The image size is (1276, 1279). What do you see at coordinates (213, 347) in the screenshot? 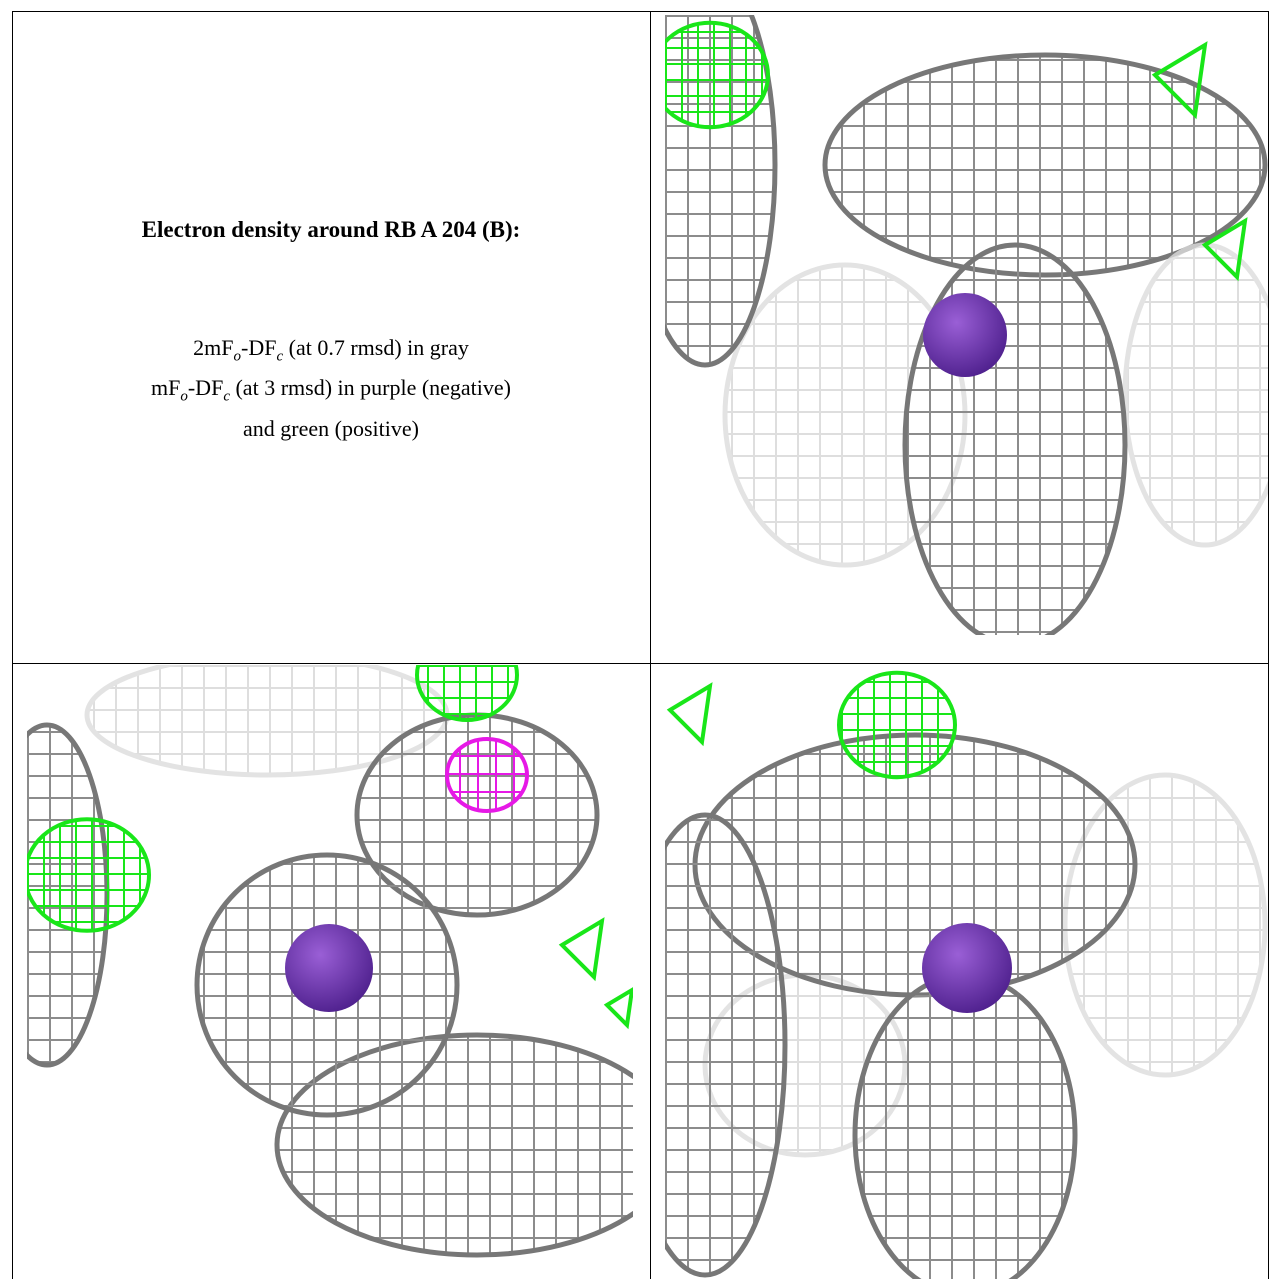
I see `text: 2mF` at bounding box center [213, 347].